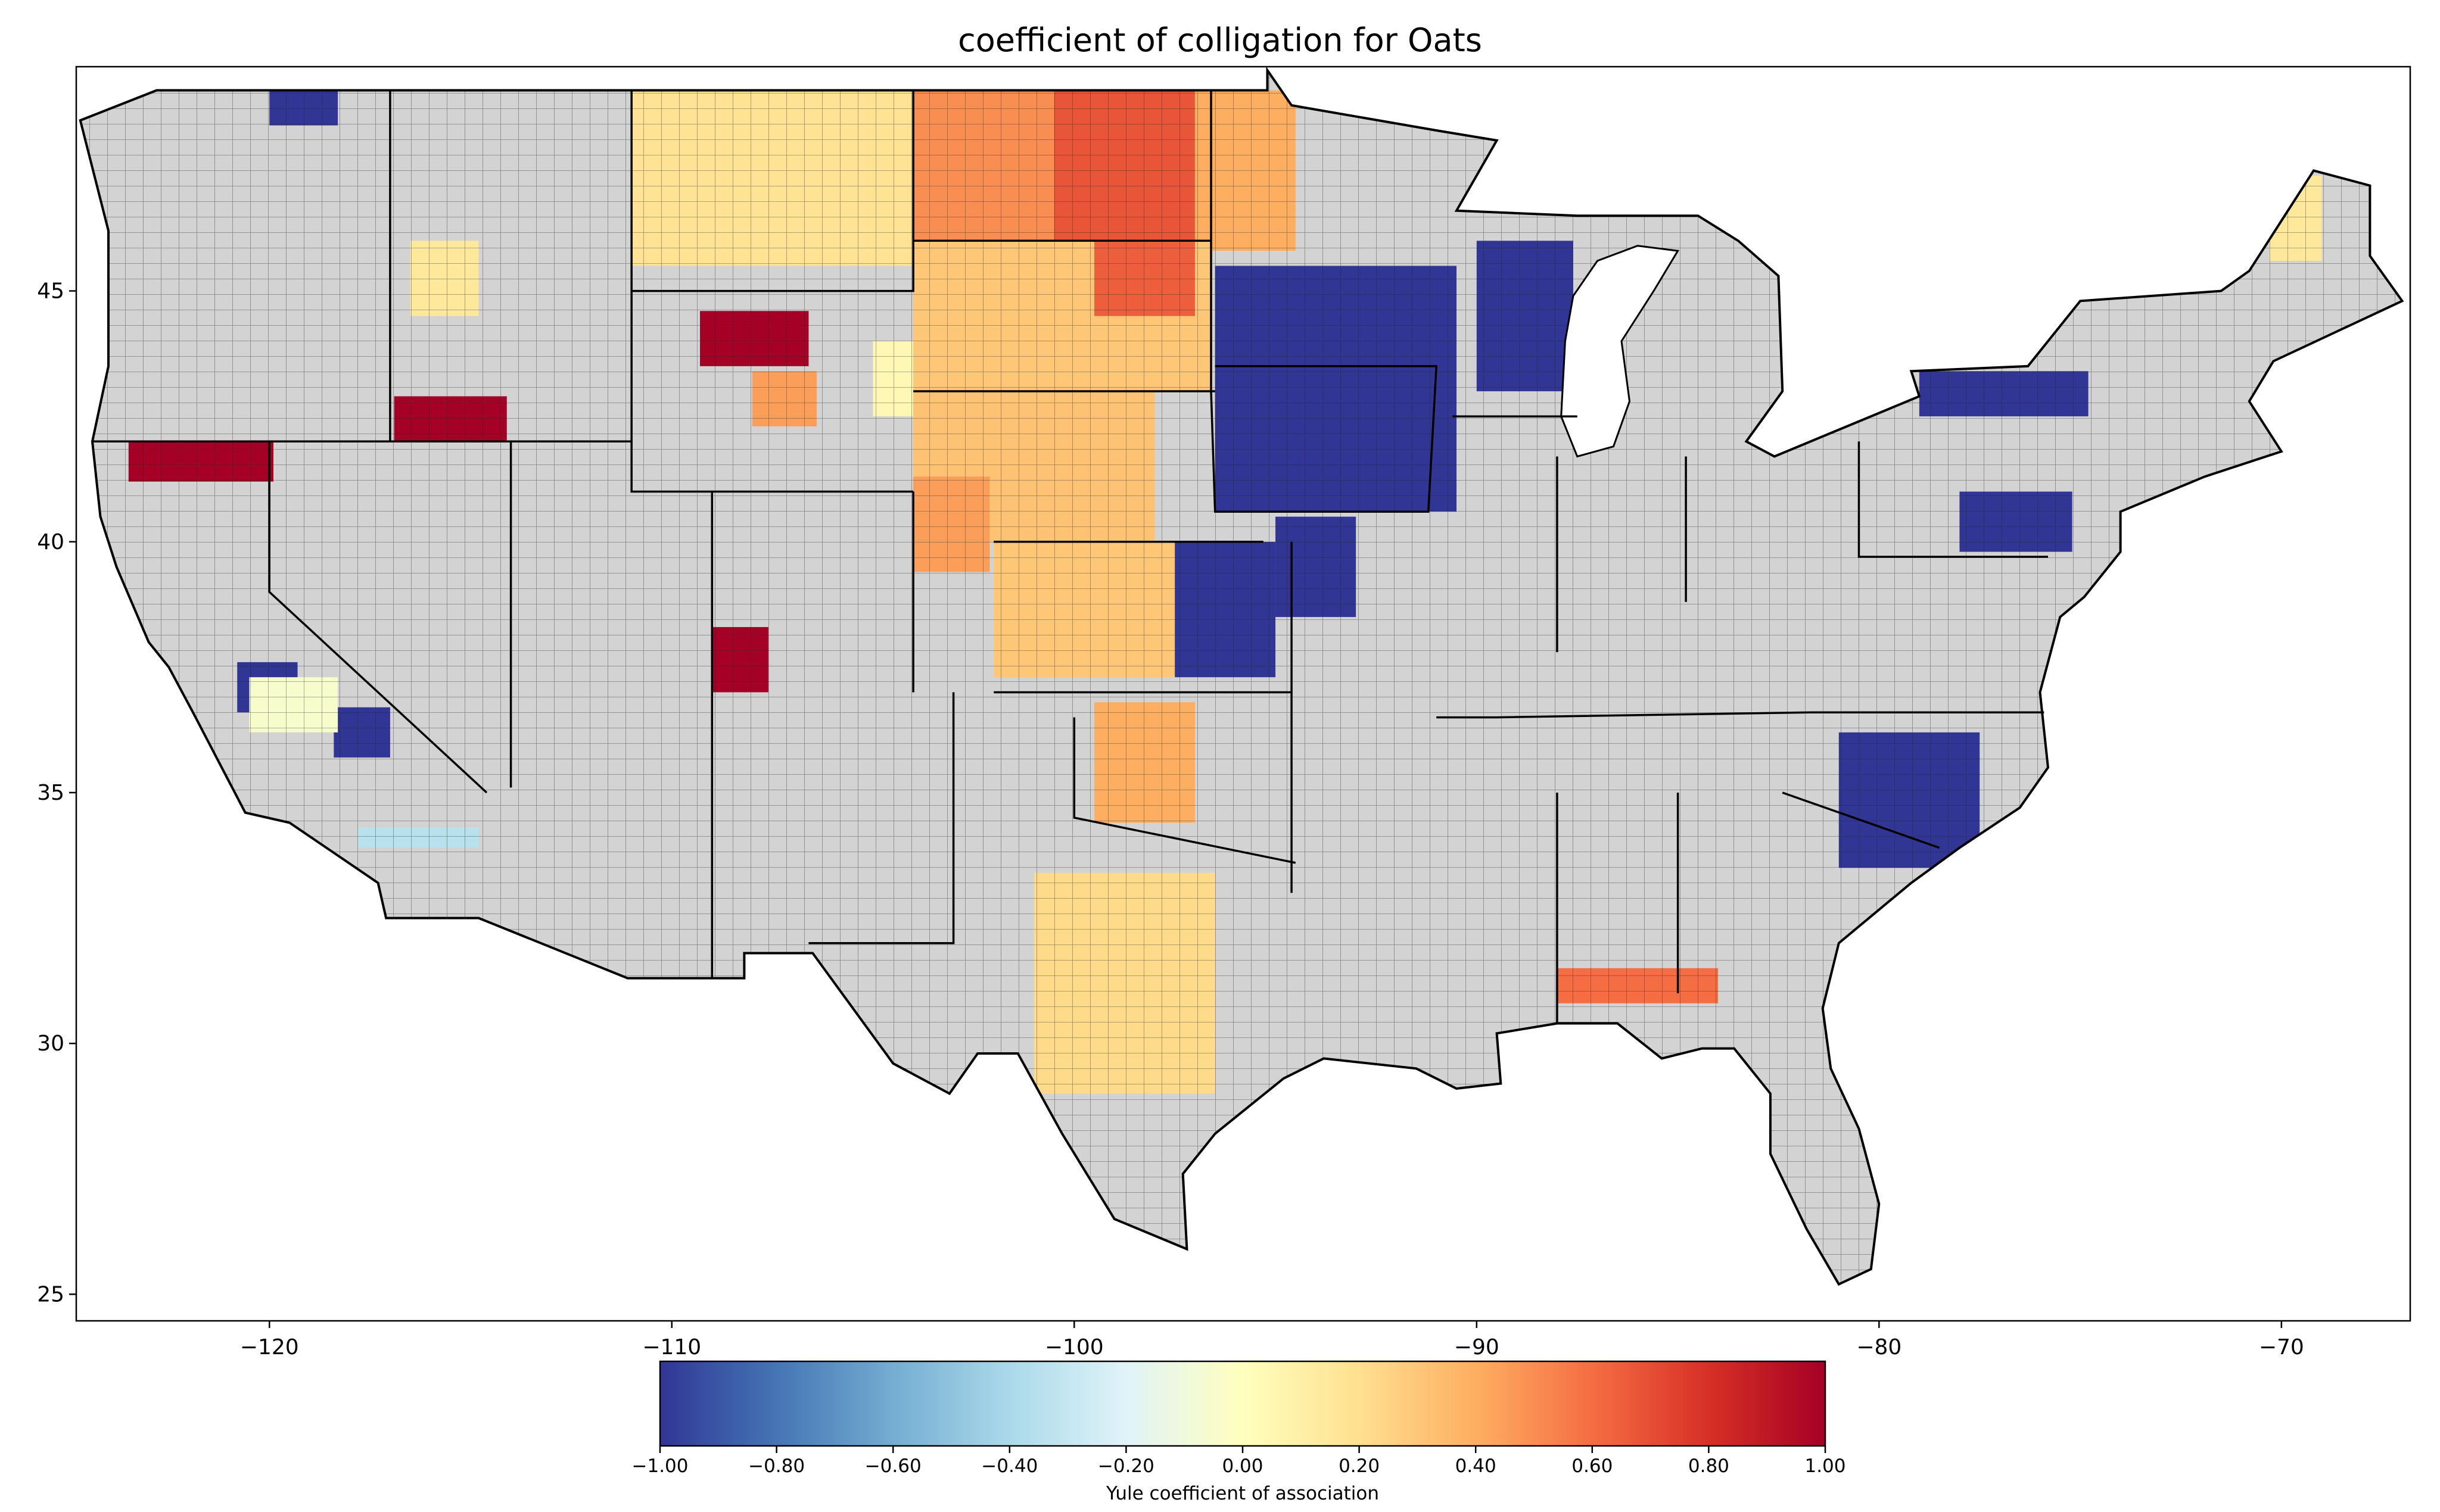 The image size is (2440, 1512). What do you see at coordinates (1878, 1347) in the screenshot?
I see `x-tick-label: −80` at bounding box center [1878, 1347].